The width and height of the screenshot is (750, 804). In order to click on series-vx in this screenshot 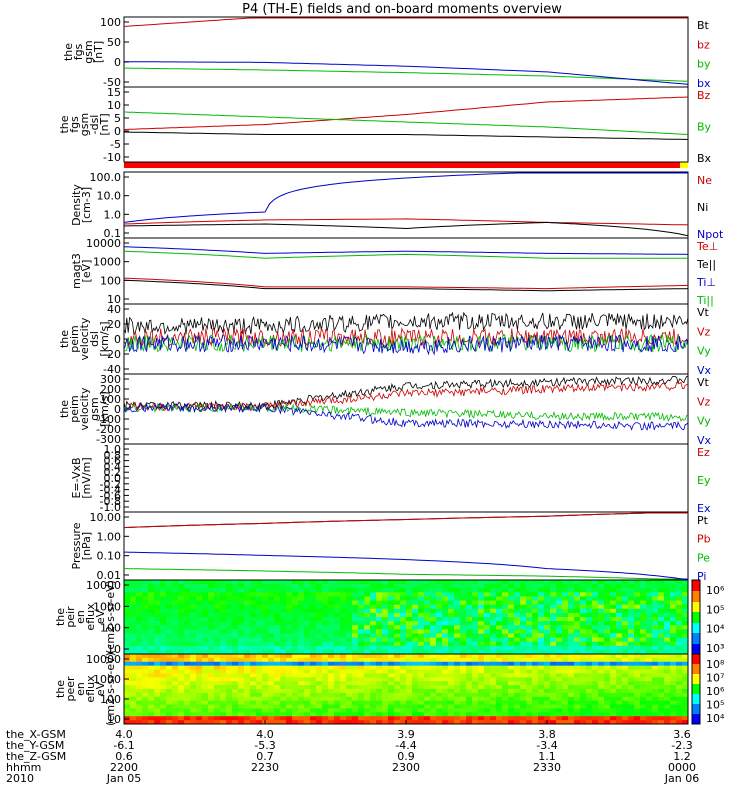, I will do `click(406, 416)`.